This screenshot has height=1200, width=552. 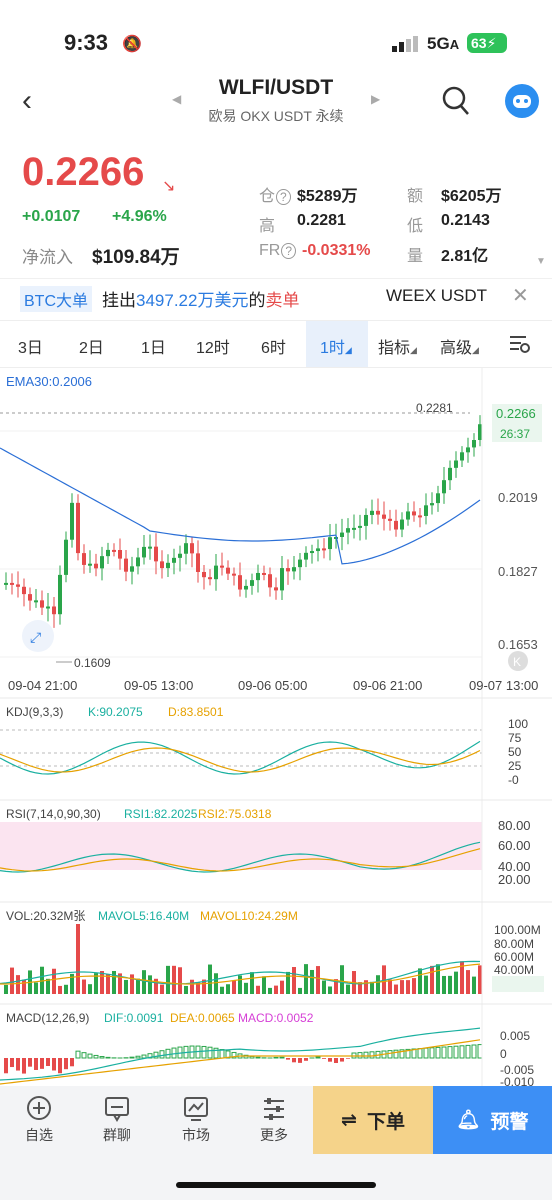 I want to click on battery-icon: 63 ⚡, so click(x=487, y=43).